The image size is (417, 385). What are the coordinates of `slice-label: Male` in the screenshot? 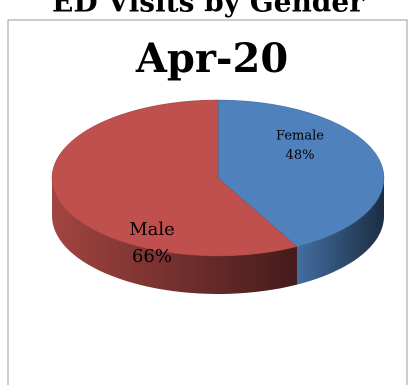 It's located at (152, 229).